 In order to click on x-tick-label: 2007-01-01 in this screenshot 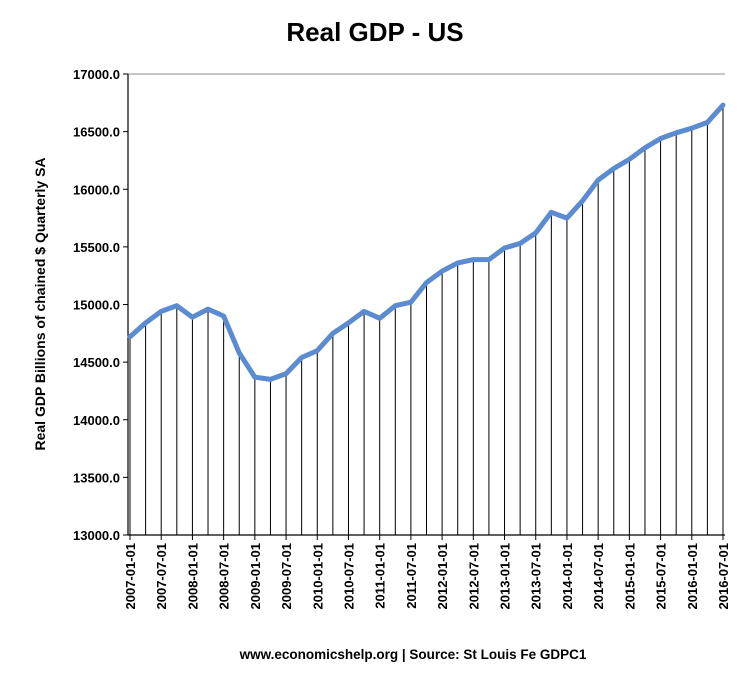, I will do `click(130, 576)`.